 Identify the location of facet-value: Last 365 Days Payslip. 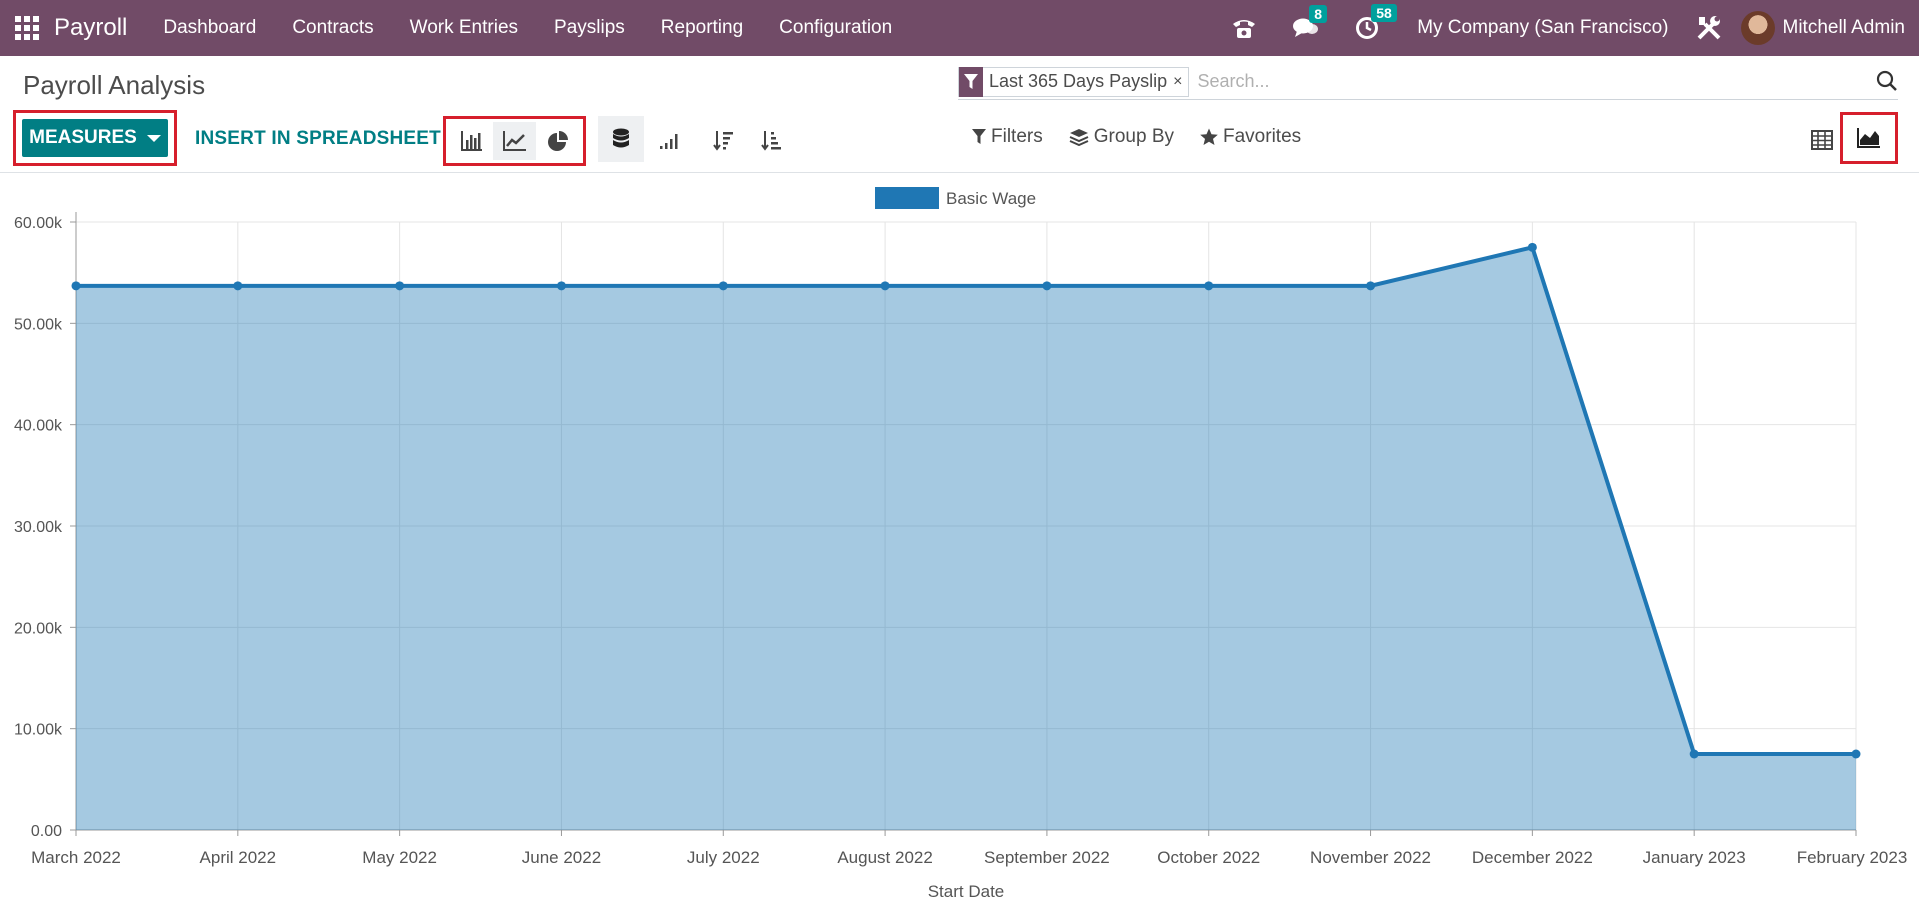
(1078, 81).